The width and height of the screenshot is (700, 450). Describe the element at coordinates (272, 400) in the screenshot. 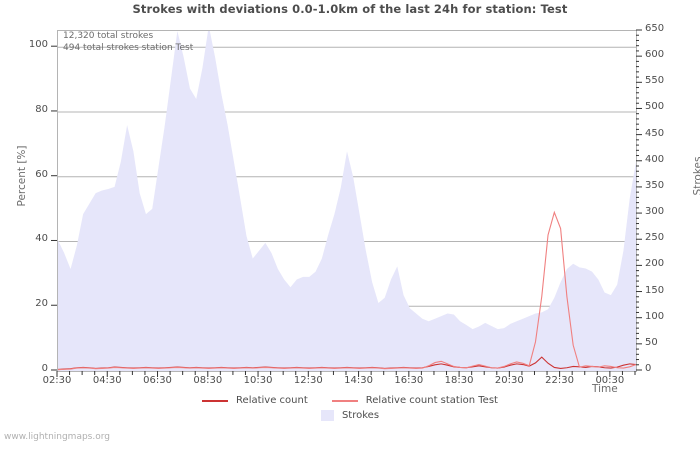

I see `legend-label-relative-count: Relative count` at that location.